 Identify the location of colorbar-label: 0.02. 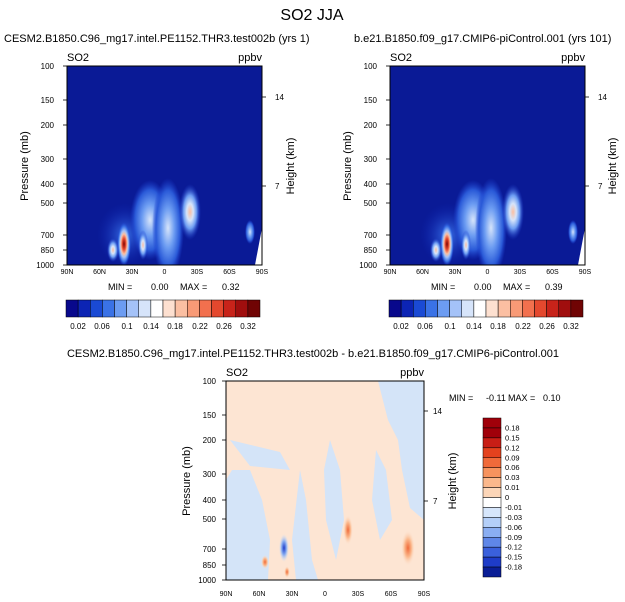
(401, 326).